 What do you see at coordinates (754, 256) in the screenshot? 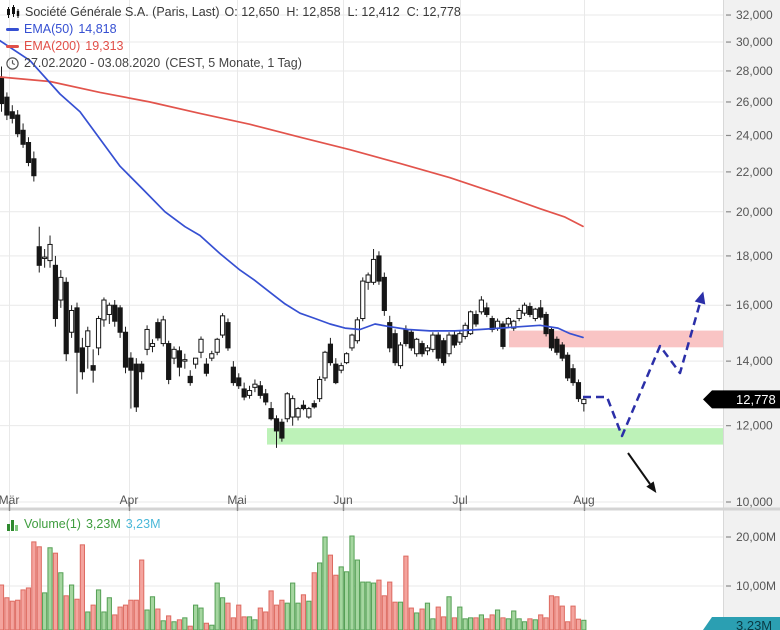
I see `price-axis-label: 18,000` at bounding box center [754, 256].